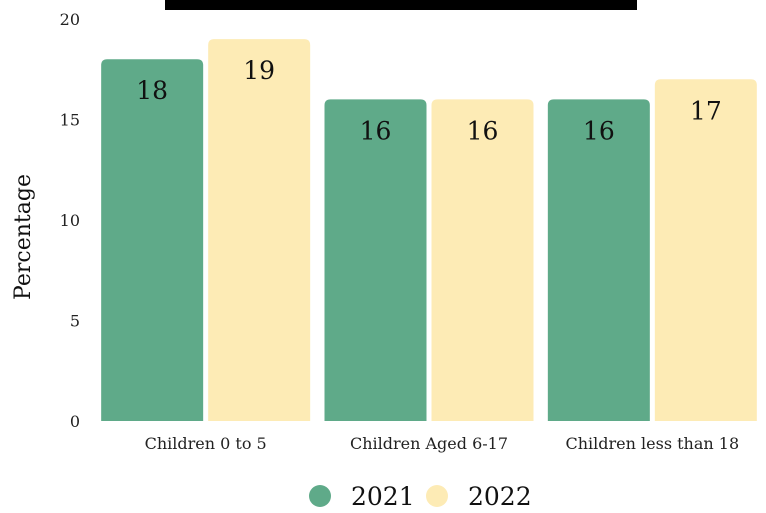  Describe the element at coordinates (152, 90) in the screenshot. I see `data-label: 18` at that location.